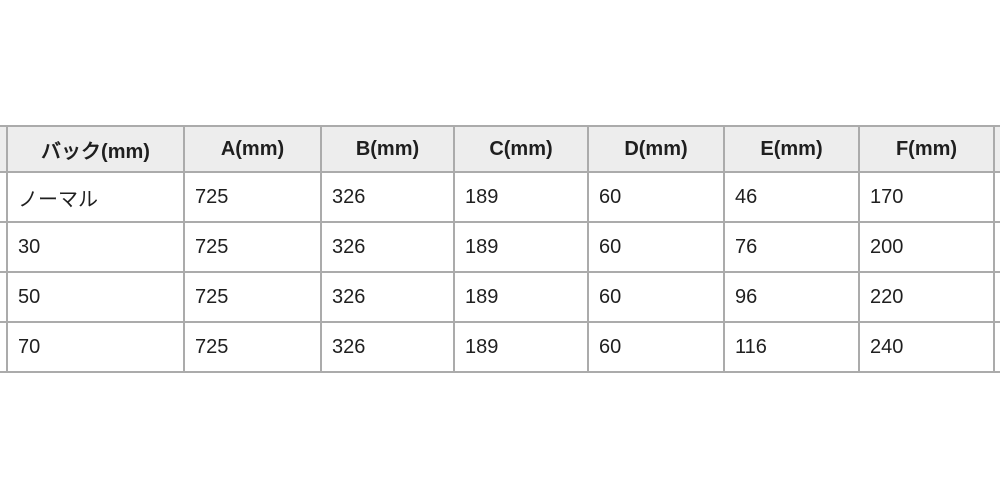 The image size is (1000, 500). I want to click on column-header-back: バック(mm), so click(95, 149).